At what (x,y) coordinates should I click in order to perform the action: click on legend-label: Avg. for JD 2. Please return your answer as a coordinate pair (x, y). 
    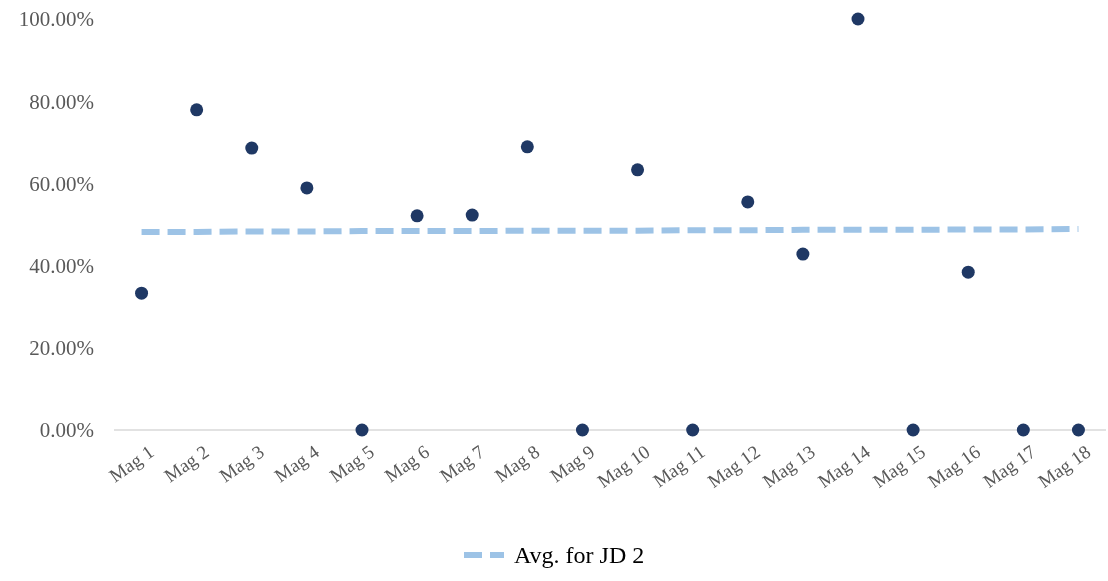
    Looking at the image, I should click on (579, 555).